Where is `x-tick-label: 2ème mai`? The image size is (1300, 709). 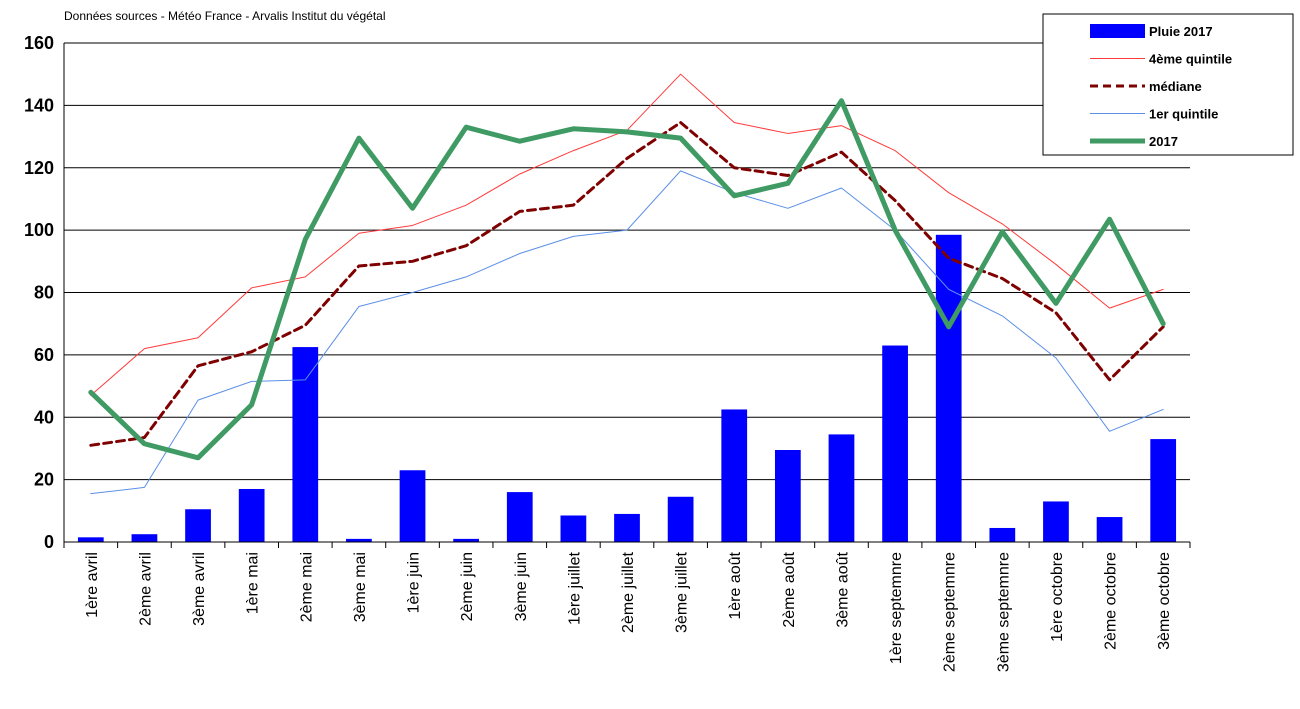 x-tick-label: 2ème mai is located at coordinates (306, 587).